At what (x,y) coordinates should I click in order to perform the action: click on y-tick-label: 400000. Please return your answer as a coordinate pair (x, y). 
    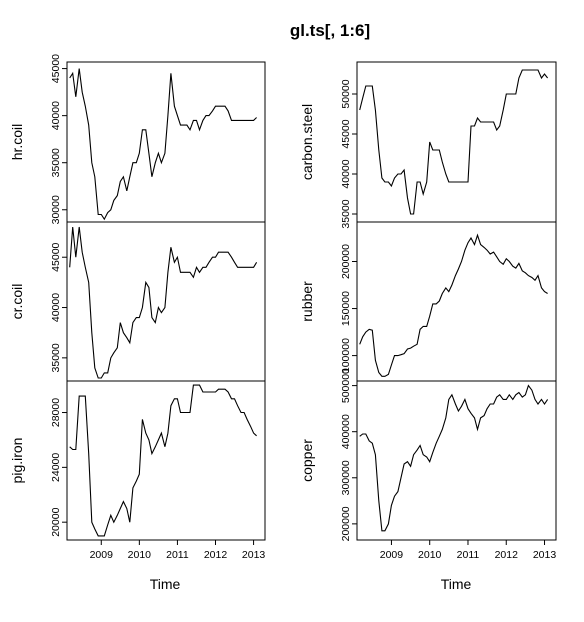
    Looking at the image, I should click on (346, 431).